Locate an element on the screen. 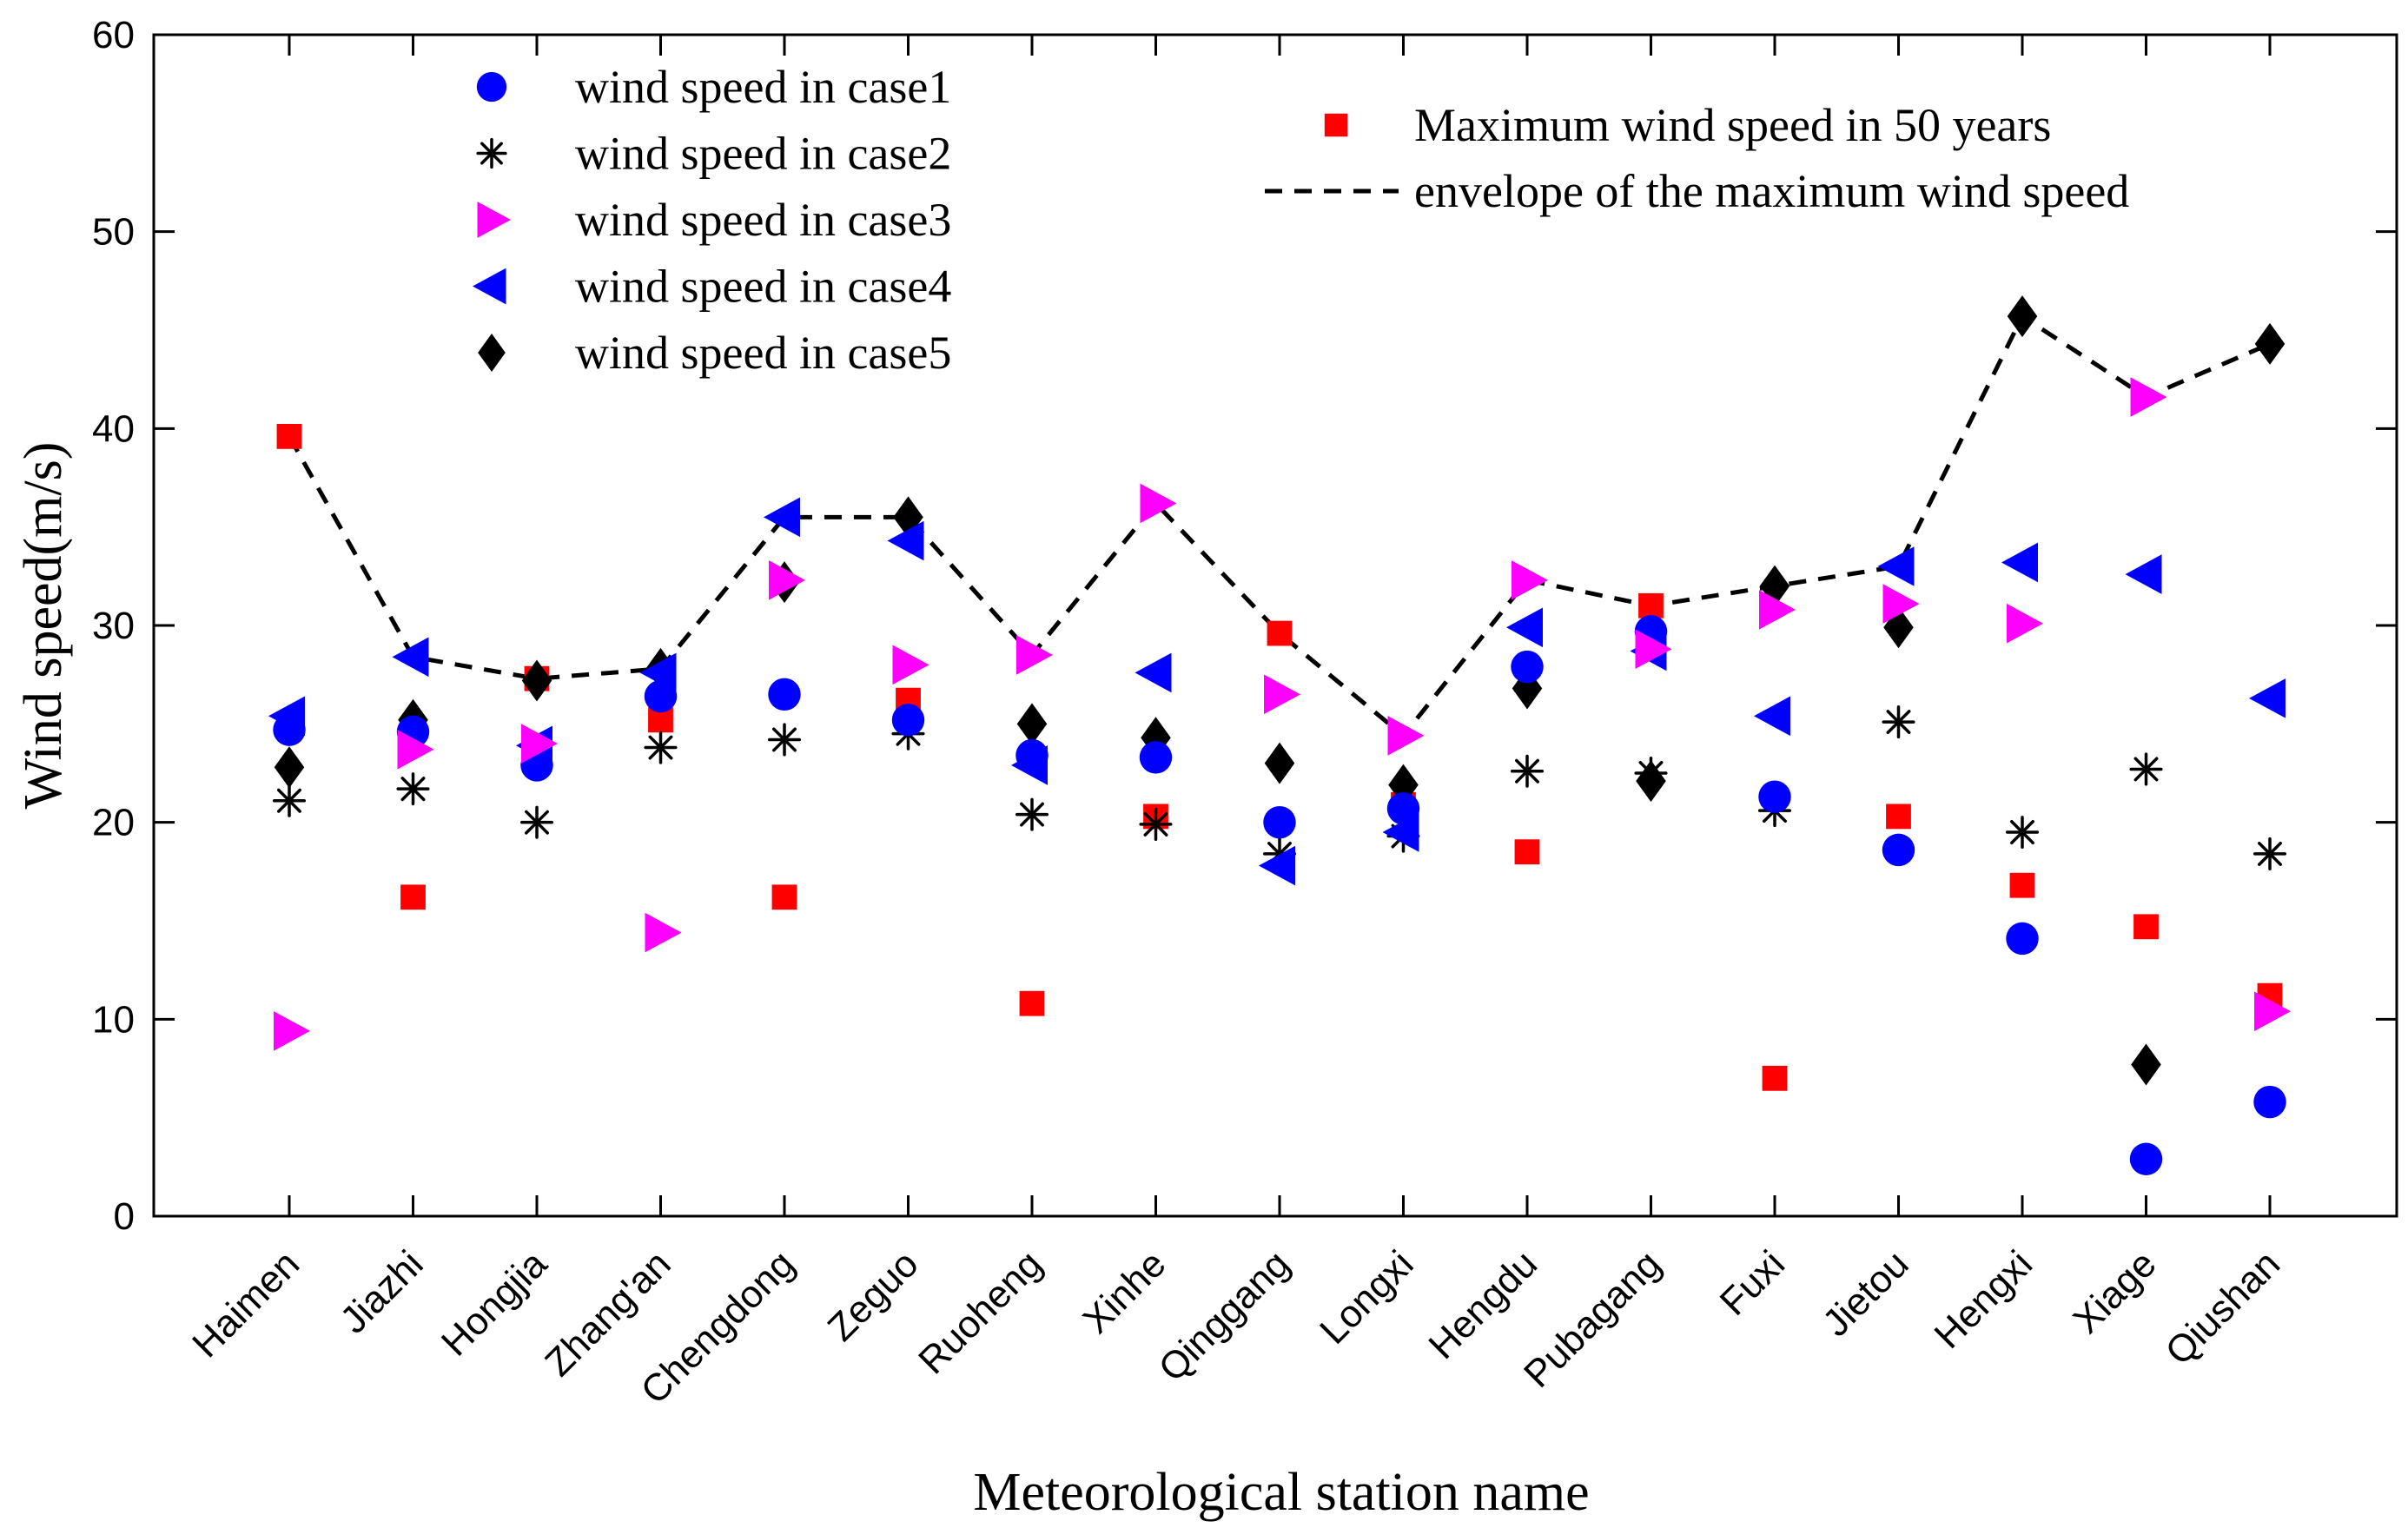 This screenshot has width=2408, height=1528. x-tick-label: Hengdu is located at coordinates (1483, 1304).